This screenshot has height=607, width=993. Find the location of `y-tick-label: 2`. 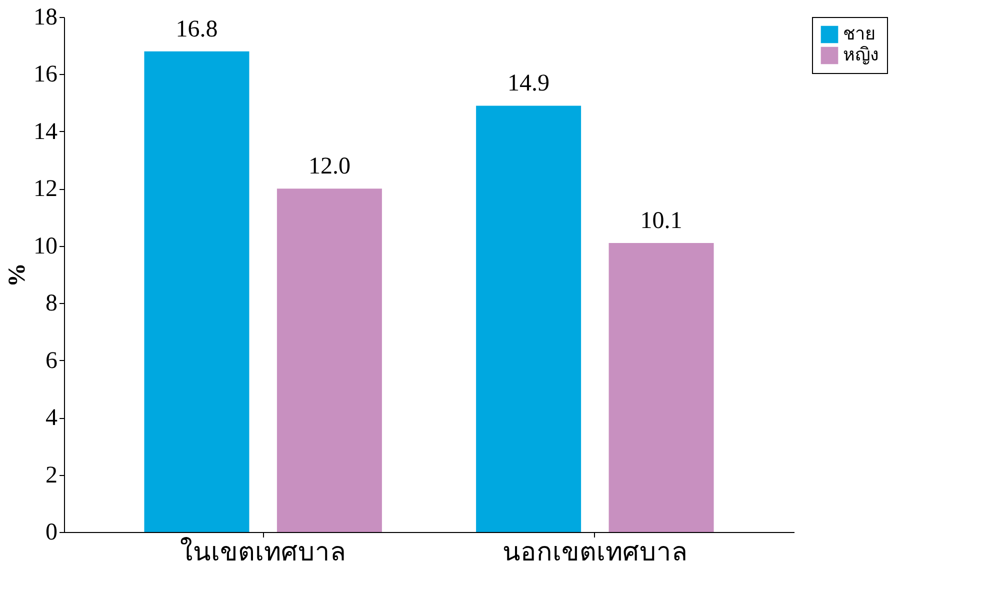

y-tick-label: 2 is located at coordinates (52, 475).